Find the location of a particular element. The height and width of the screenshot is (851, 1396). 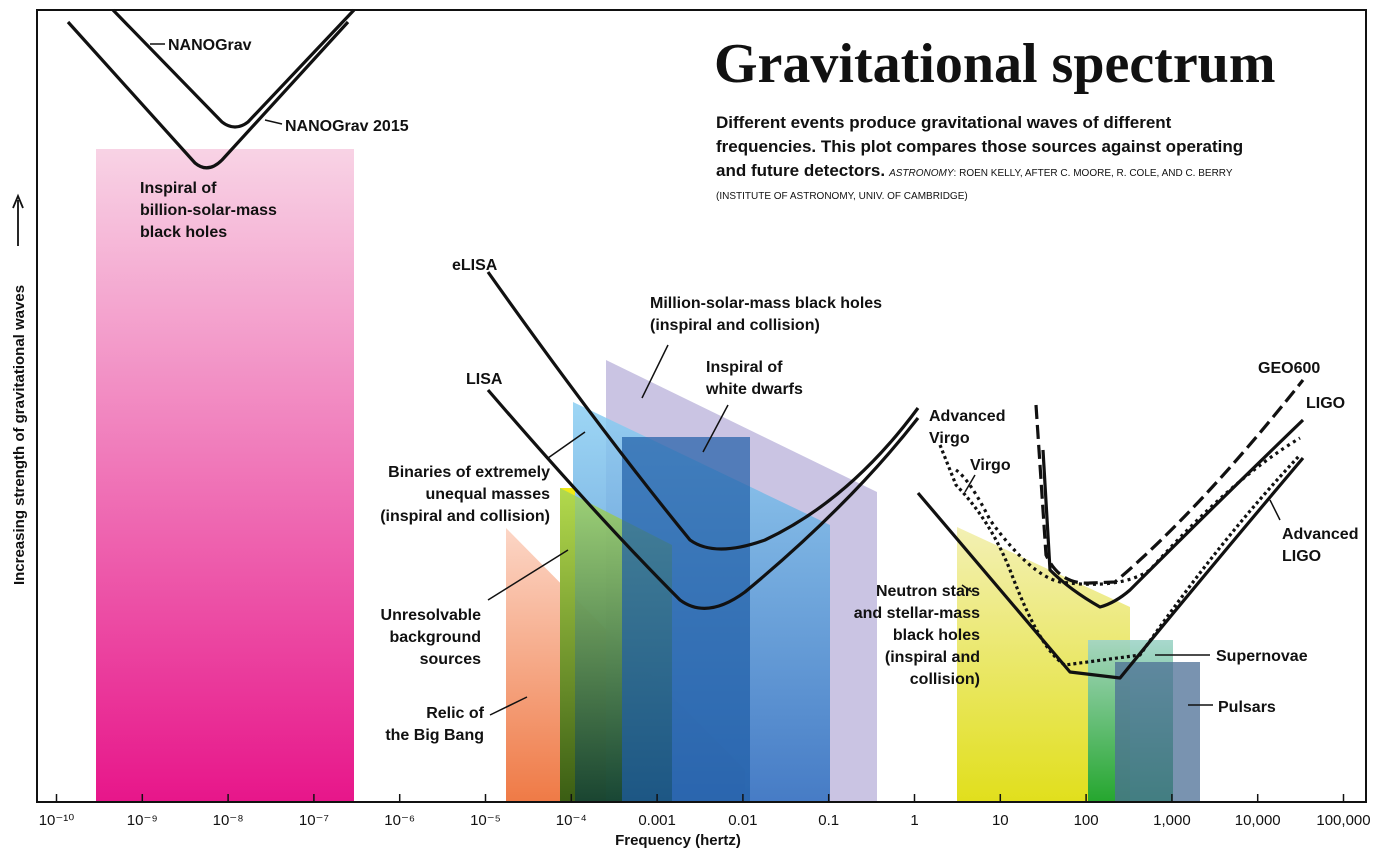

source-label: background is located at coordinates (435, 637).